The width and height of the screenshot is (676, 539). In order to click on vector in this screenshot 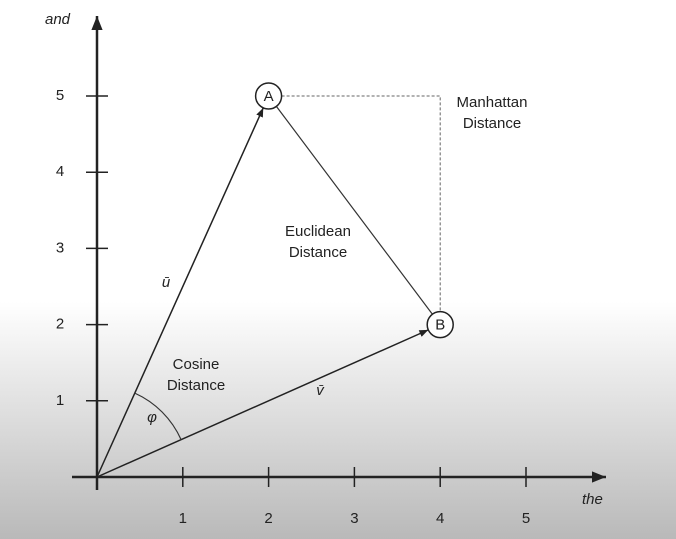, I will do `click(262, 403)`.